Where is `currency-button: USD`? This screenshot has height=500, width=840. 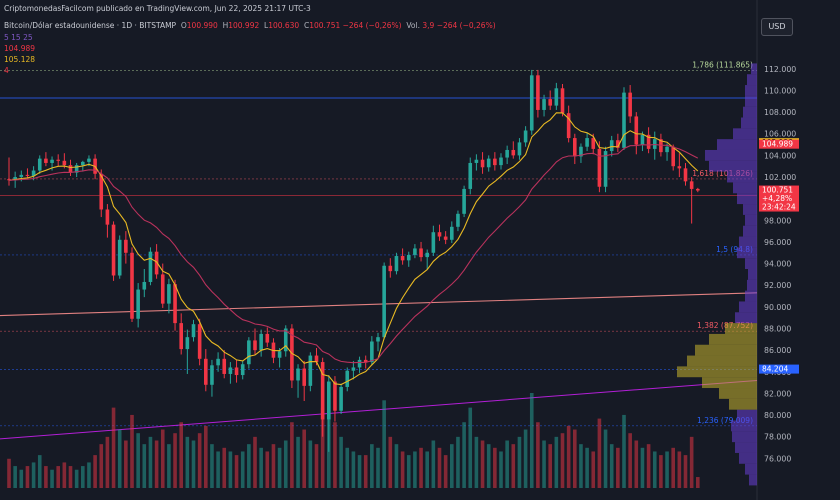 currency-button: USD is located at coordinates (777, 27).